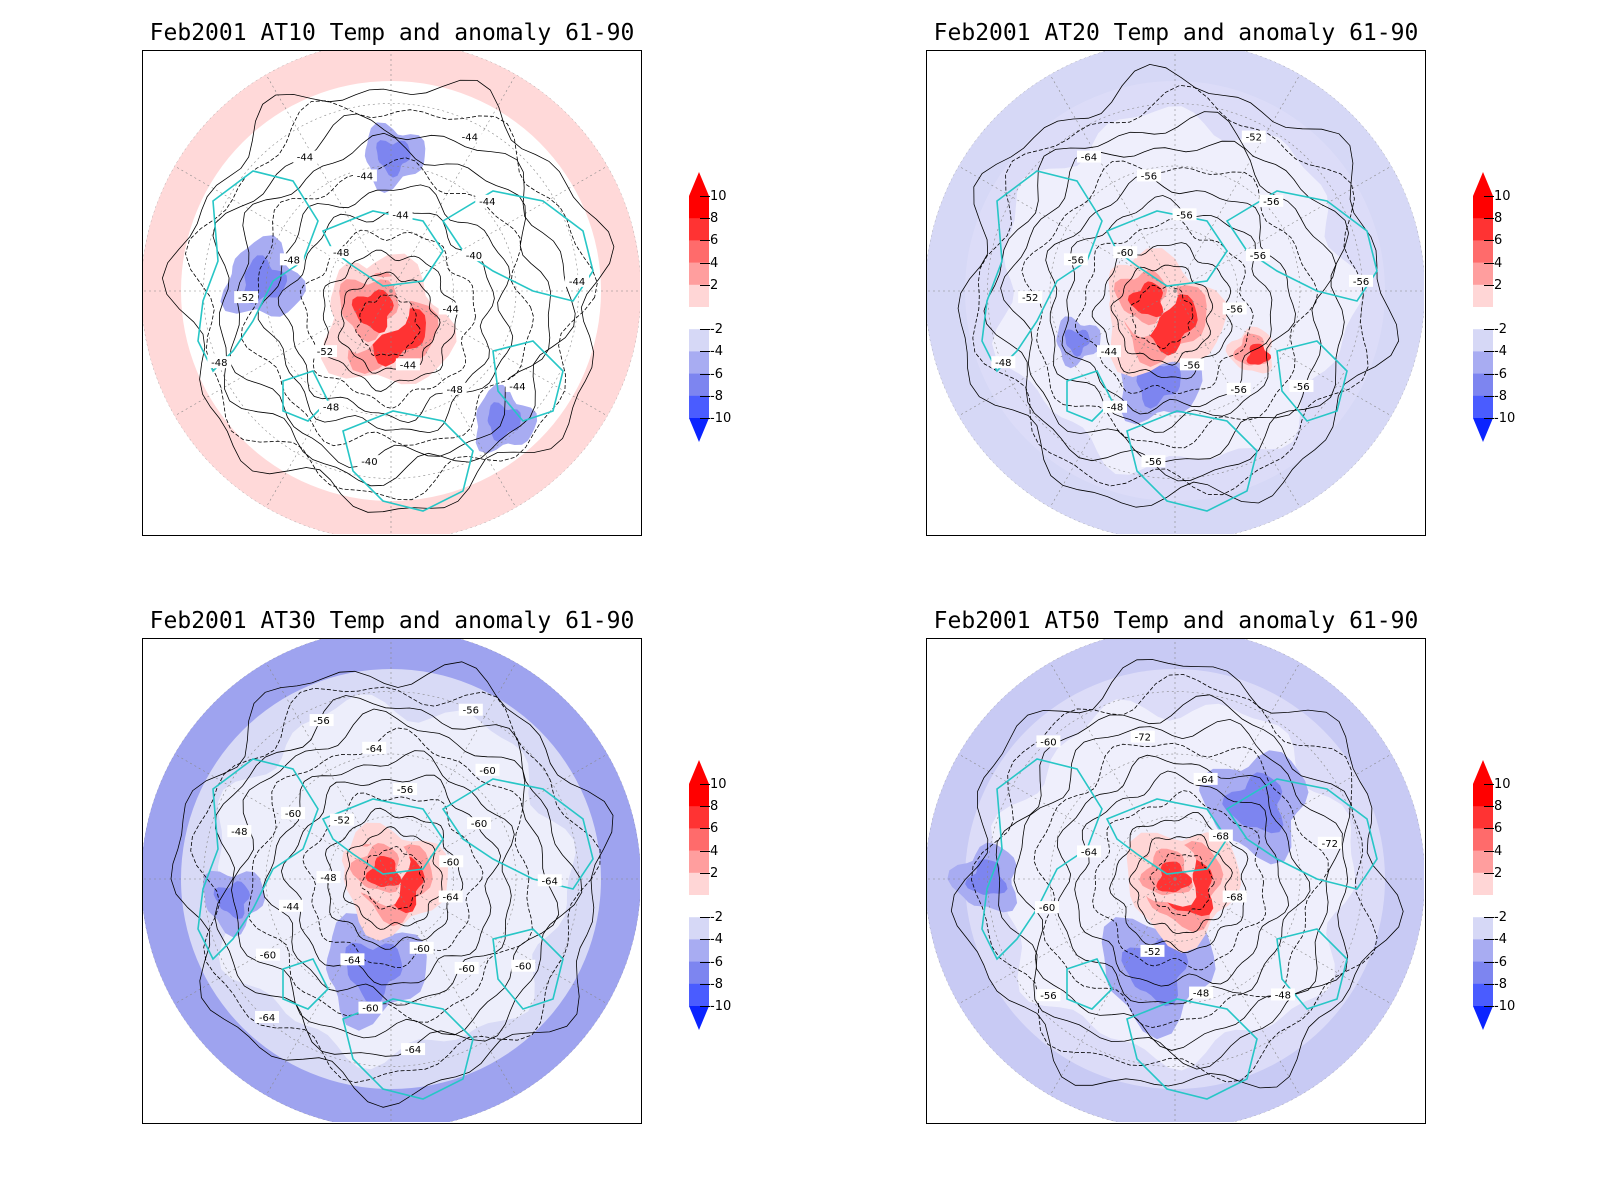 The height and width of the screenshot is (1200, 1600). I want to click on colorbar-label: -2, so click(716, 918).